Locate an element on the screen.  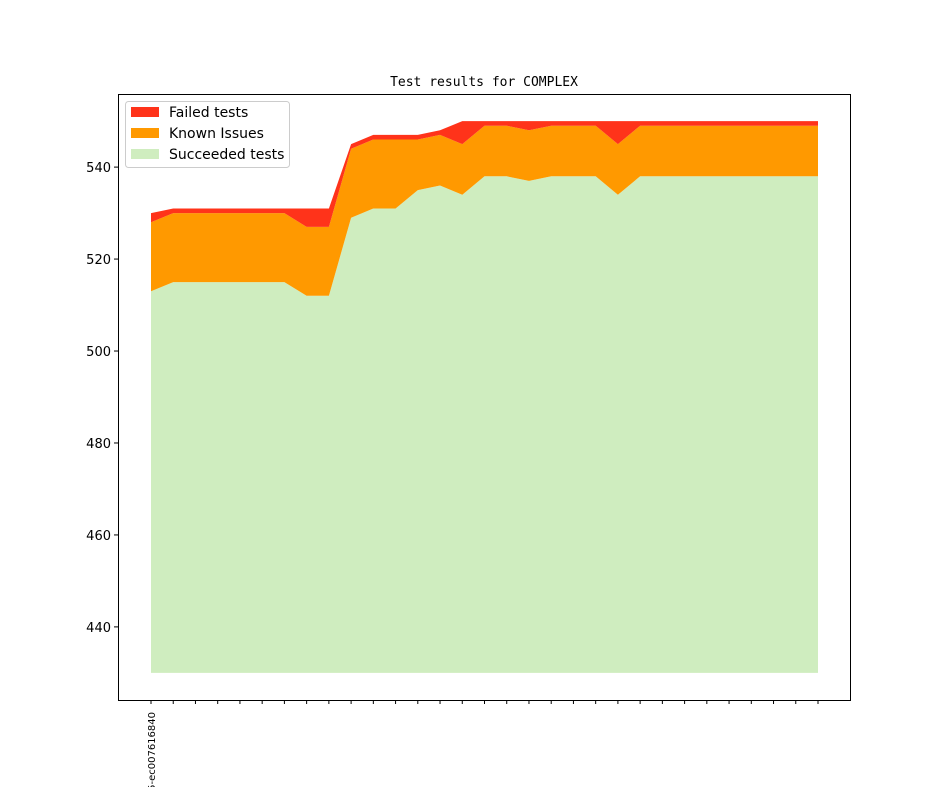
y-tick-label: 540 is located at coordinates (98, 168).